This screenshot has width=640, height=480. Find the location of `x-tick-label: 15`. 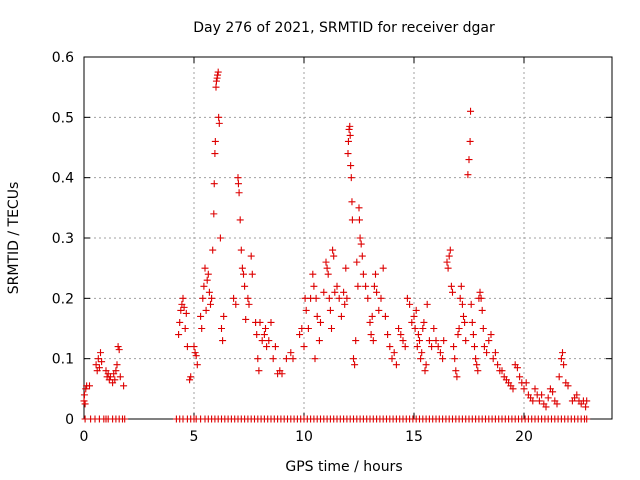

x-tick-label: 15 is located at coordinates (414, 437).